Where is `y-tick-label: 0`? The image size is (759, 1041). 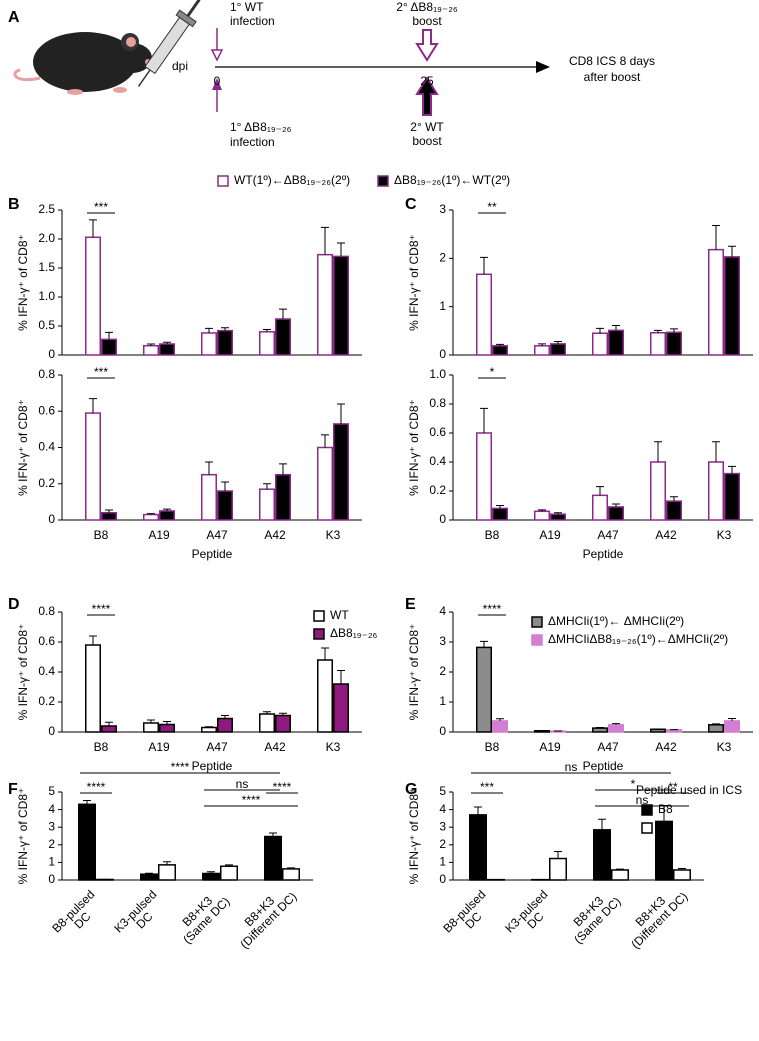 y-tick-label: 0 is located at coordinates (442, 354).